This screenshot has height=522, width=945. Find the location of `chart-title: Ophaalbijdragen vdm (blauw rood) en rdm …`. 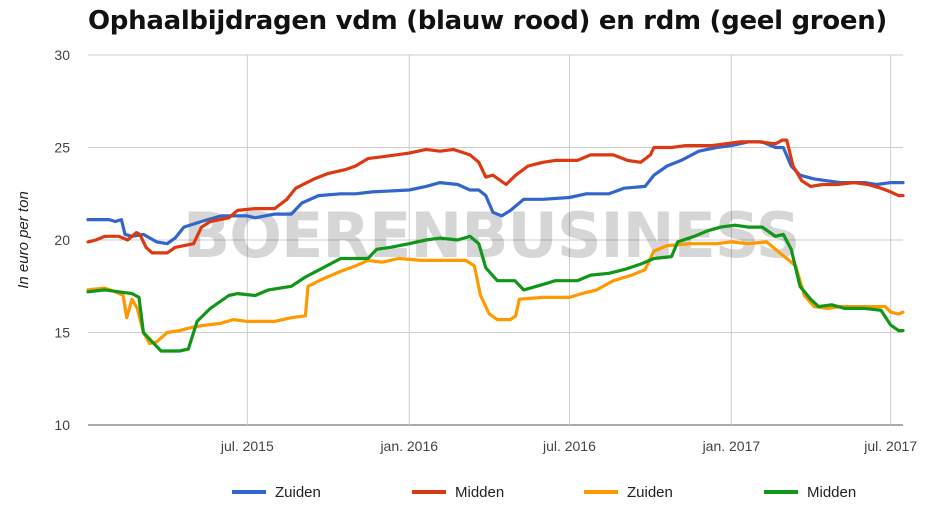

chart-title: Ophaalbijdragen vdm (blauw rood) en rdm … is located at coordinates (487, 21).